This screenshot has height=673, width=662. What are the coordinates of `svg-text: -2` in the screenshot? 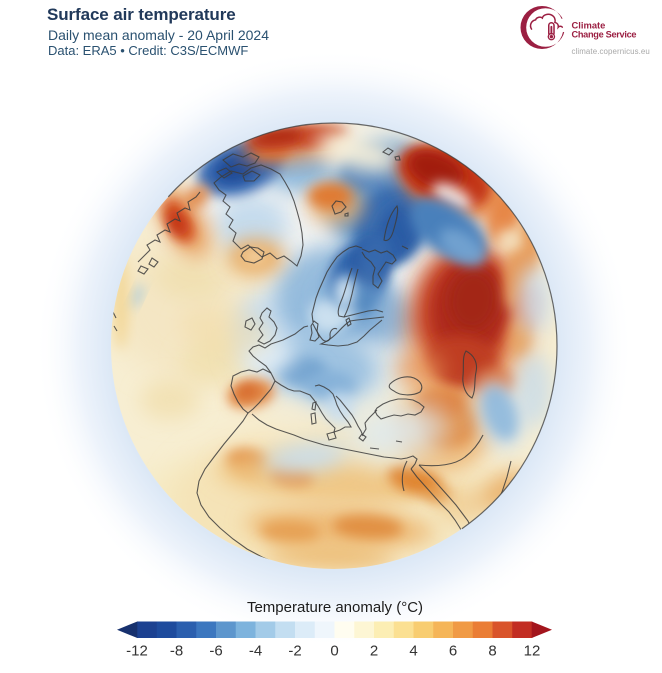 It's located at (294, 651).